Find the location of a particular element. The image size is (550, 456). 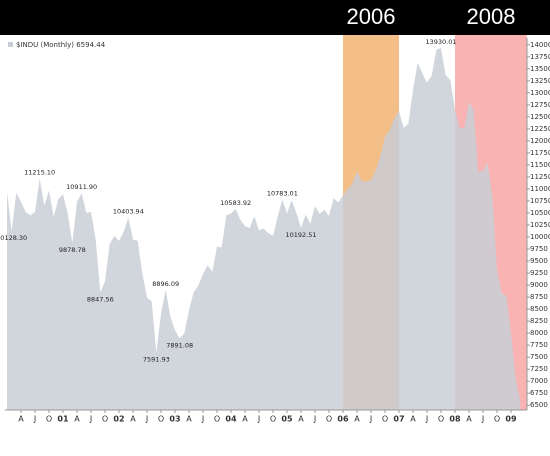

data-label: 7891.08 is located at coordinates (179, 345).